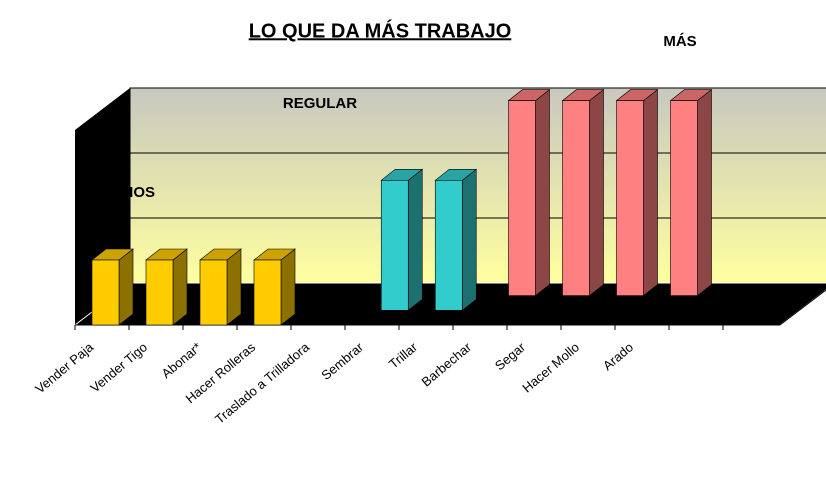 The width and height of the screenshot is (826, 489). Describe the element at coordinates (510, 356) in the screenshot. I see `x-tick-label: Segar` at that location.